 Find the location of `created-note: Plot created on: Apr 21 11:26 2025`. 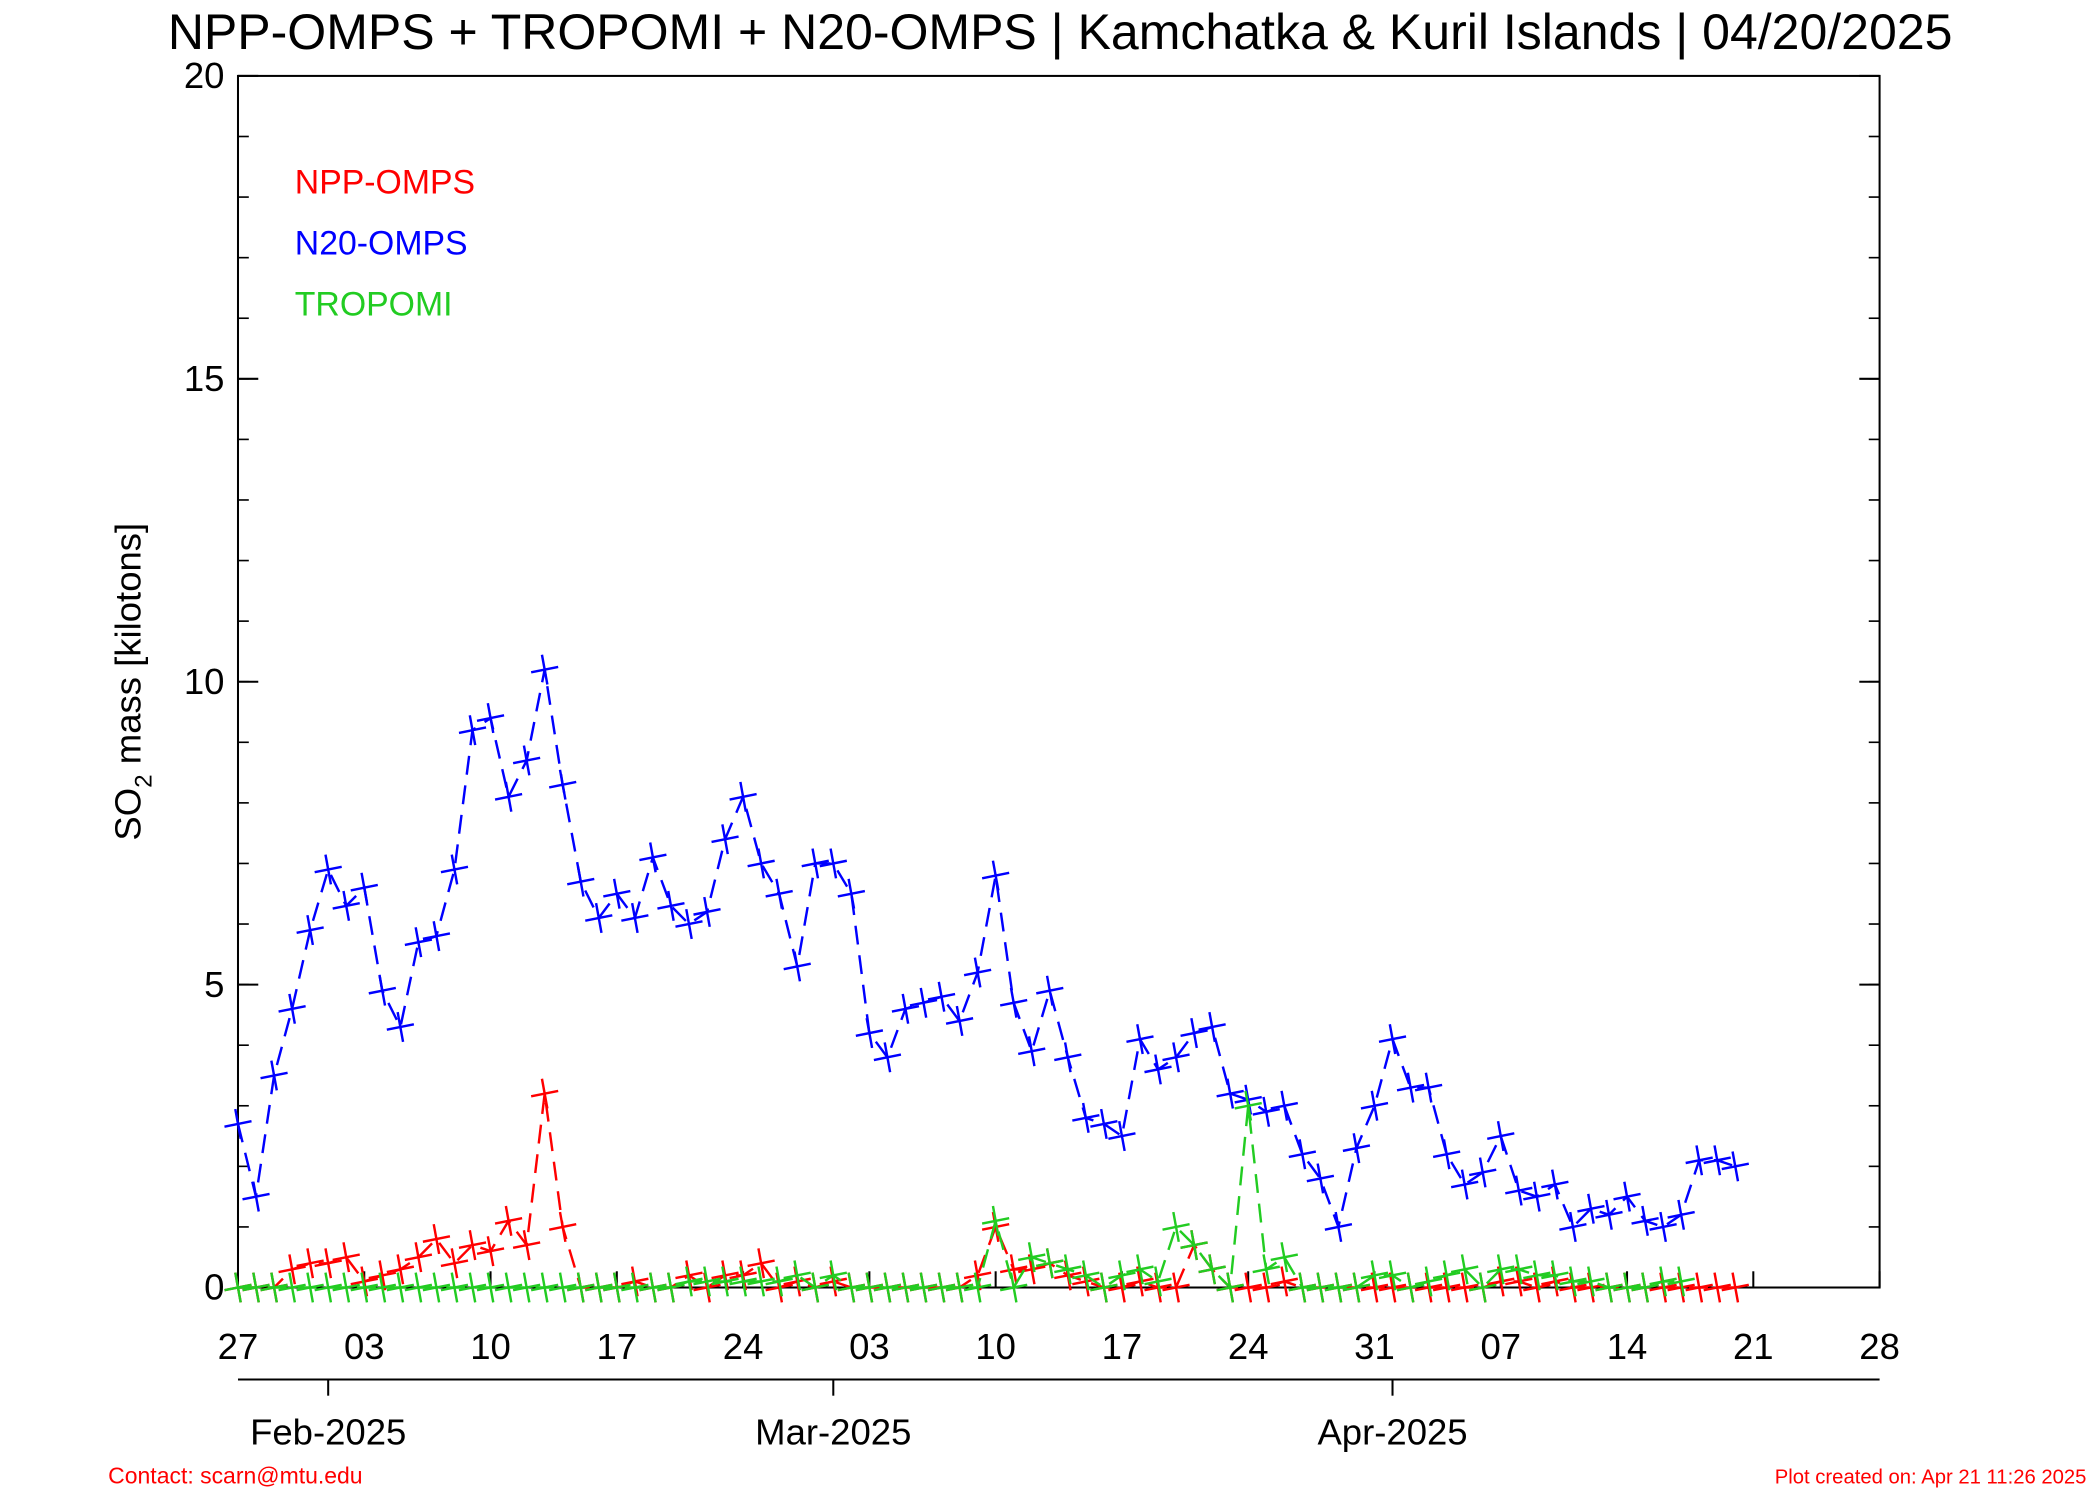

created-note: Plot created on: Apr 21 11:26 2025 is located at coordinates (1931, 1478).